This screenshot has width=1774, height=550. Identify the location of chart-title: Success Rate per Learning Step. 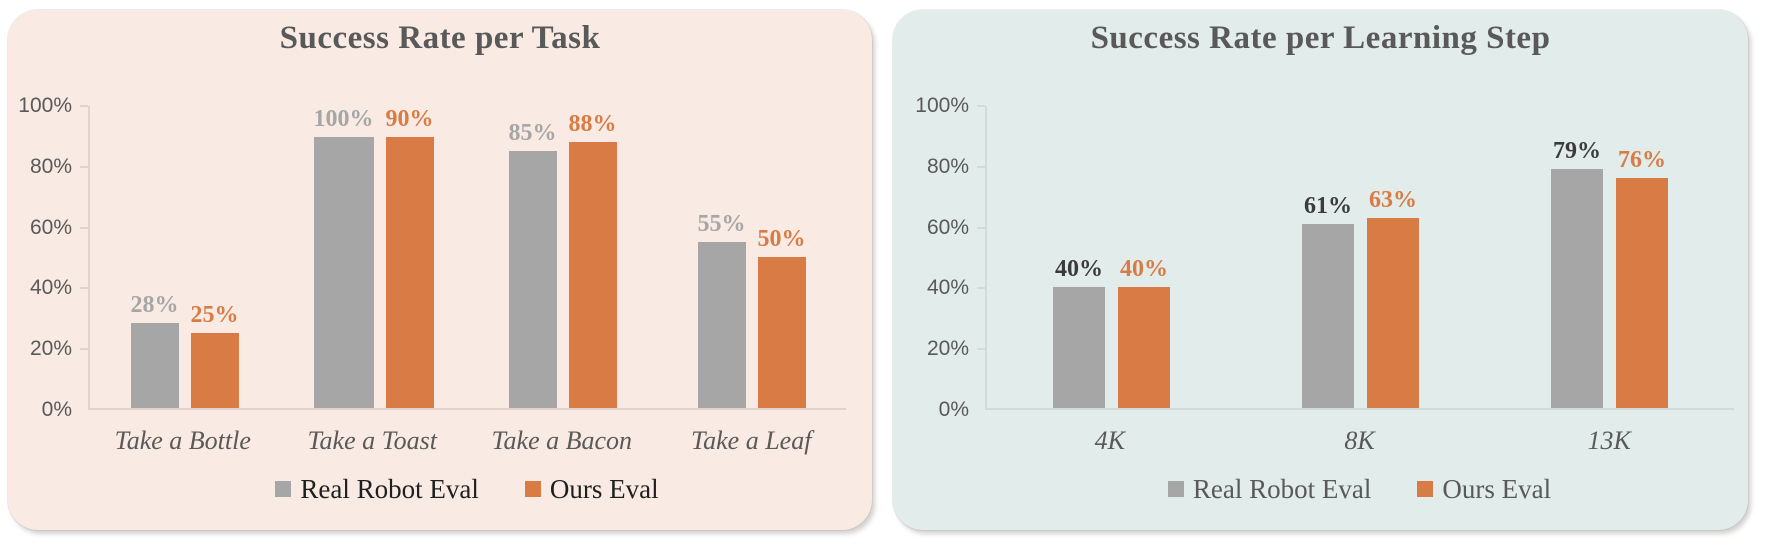
(1320, 38).